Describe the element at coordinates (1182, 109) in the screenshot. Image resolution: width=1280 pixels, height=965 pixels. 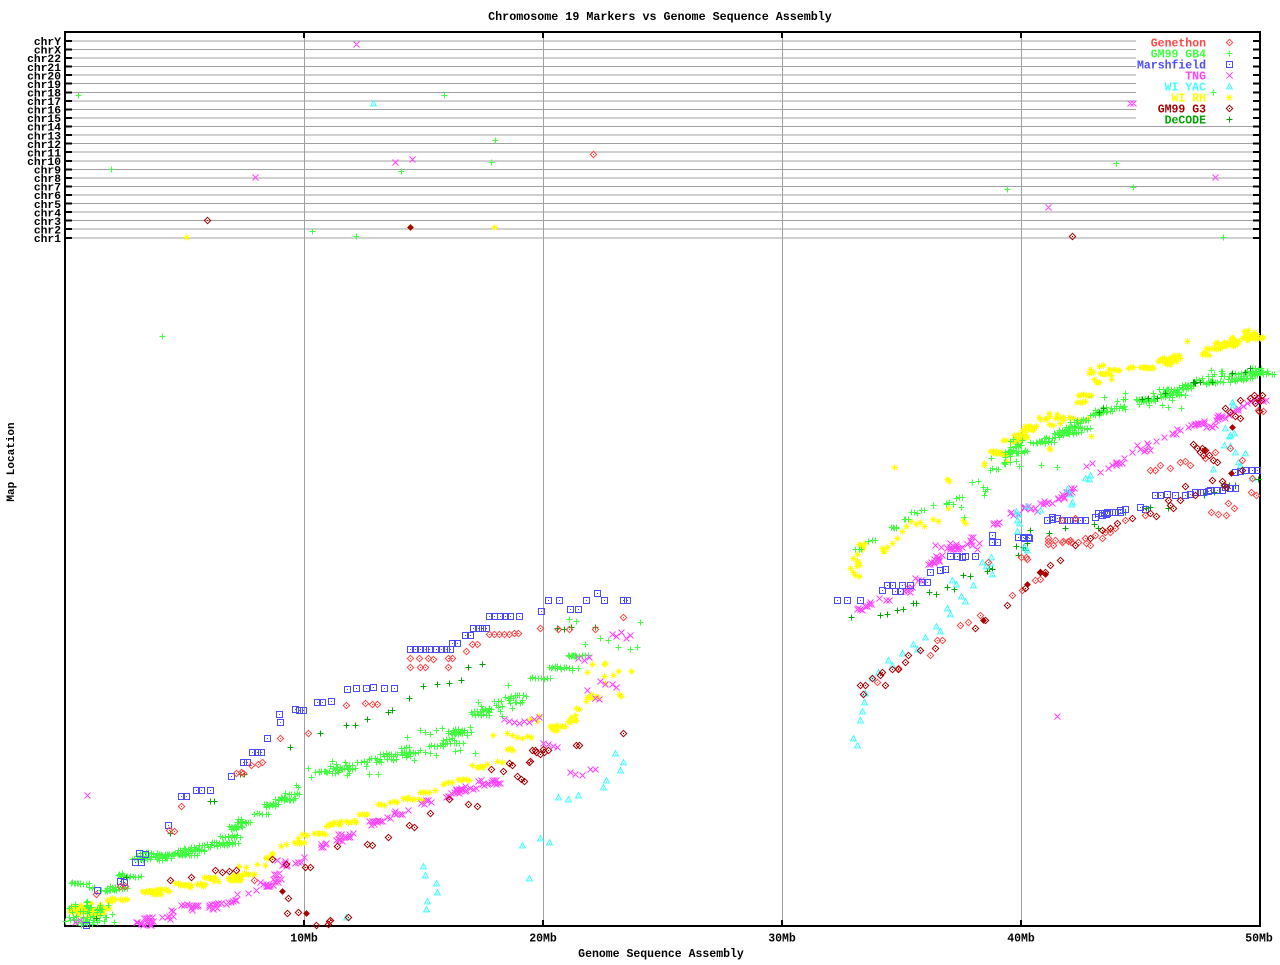
I see `svg-text: GM99 G3` at that location.